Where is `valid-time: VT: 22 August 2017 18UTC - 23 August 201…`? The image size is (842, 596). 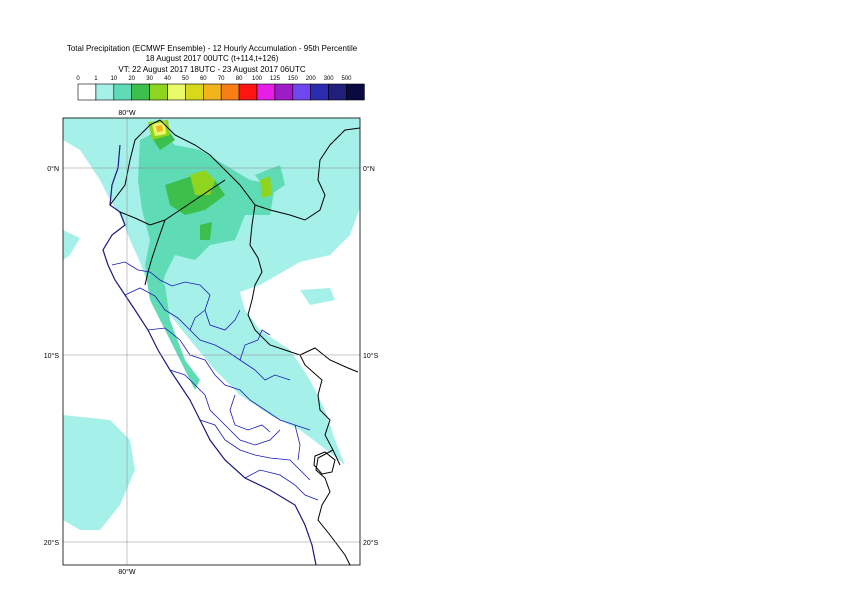 valid-time: VT: 22 August 2017 18UTC - 23 August 201… is located at coordinates (212, 69).